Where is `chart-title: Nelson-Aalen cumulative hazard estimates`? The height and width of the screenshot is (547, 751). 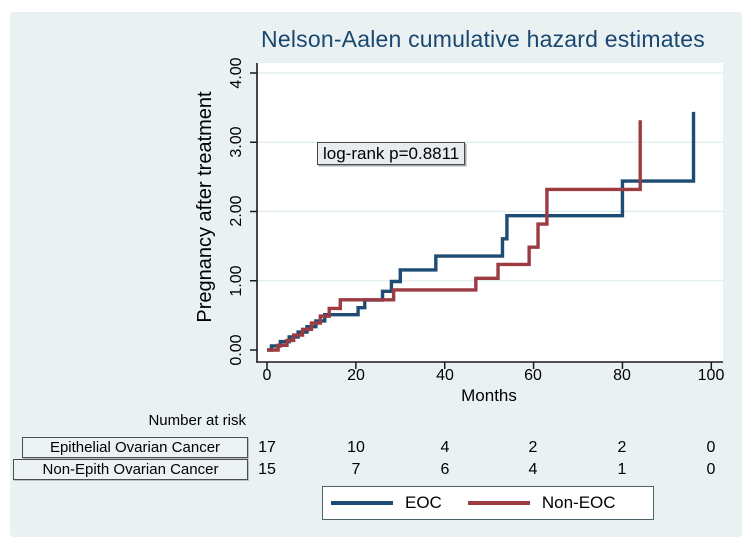 chart-title: Nelson-Aalen cumulative hazard estimates is located at coordinates (483, 39).